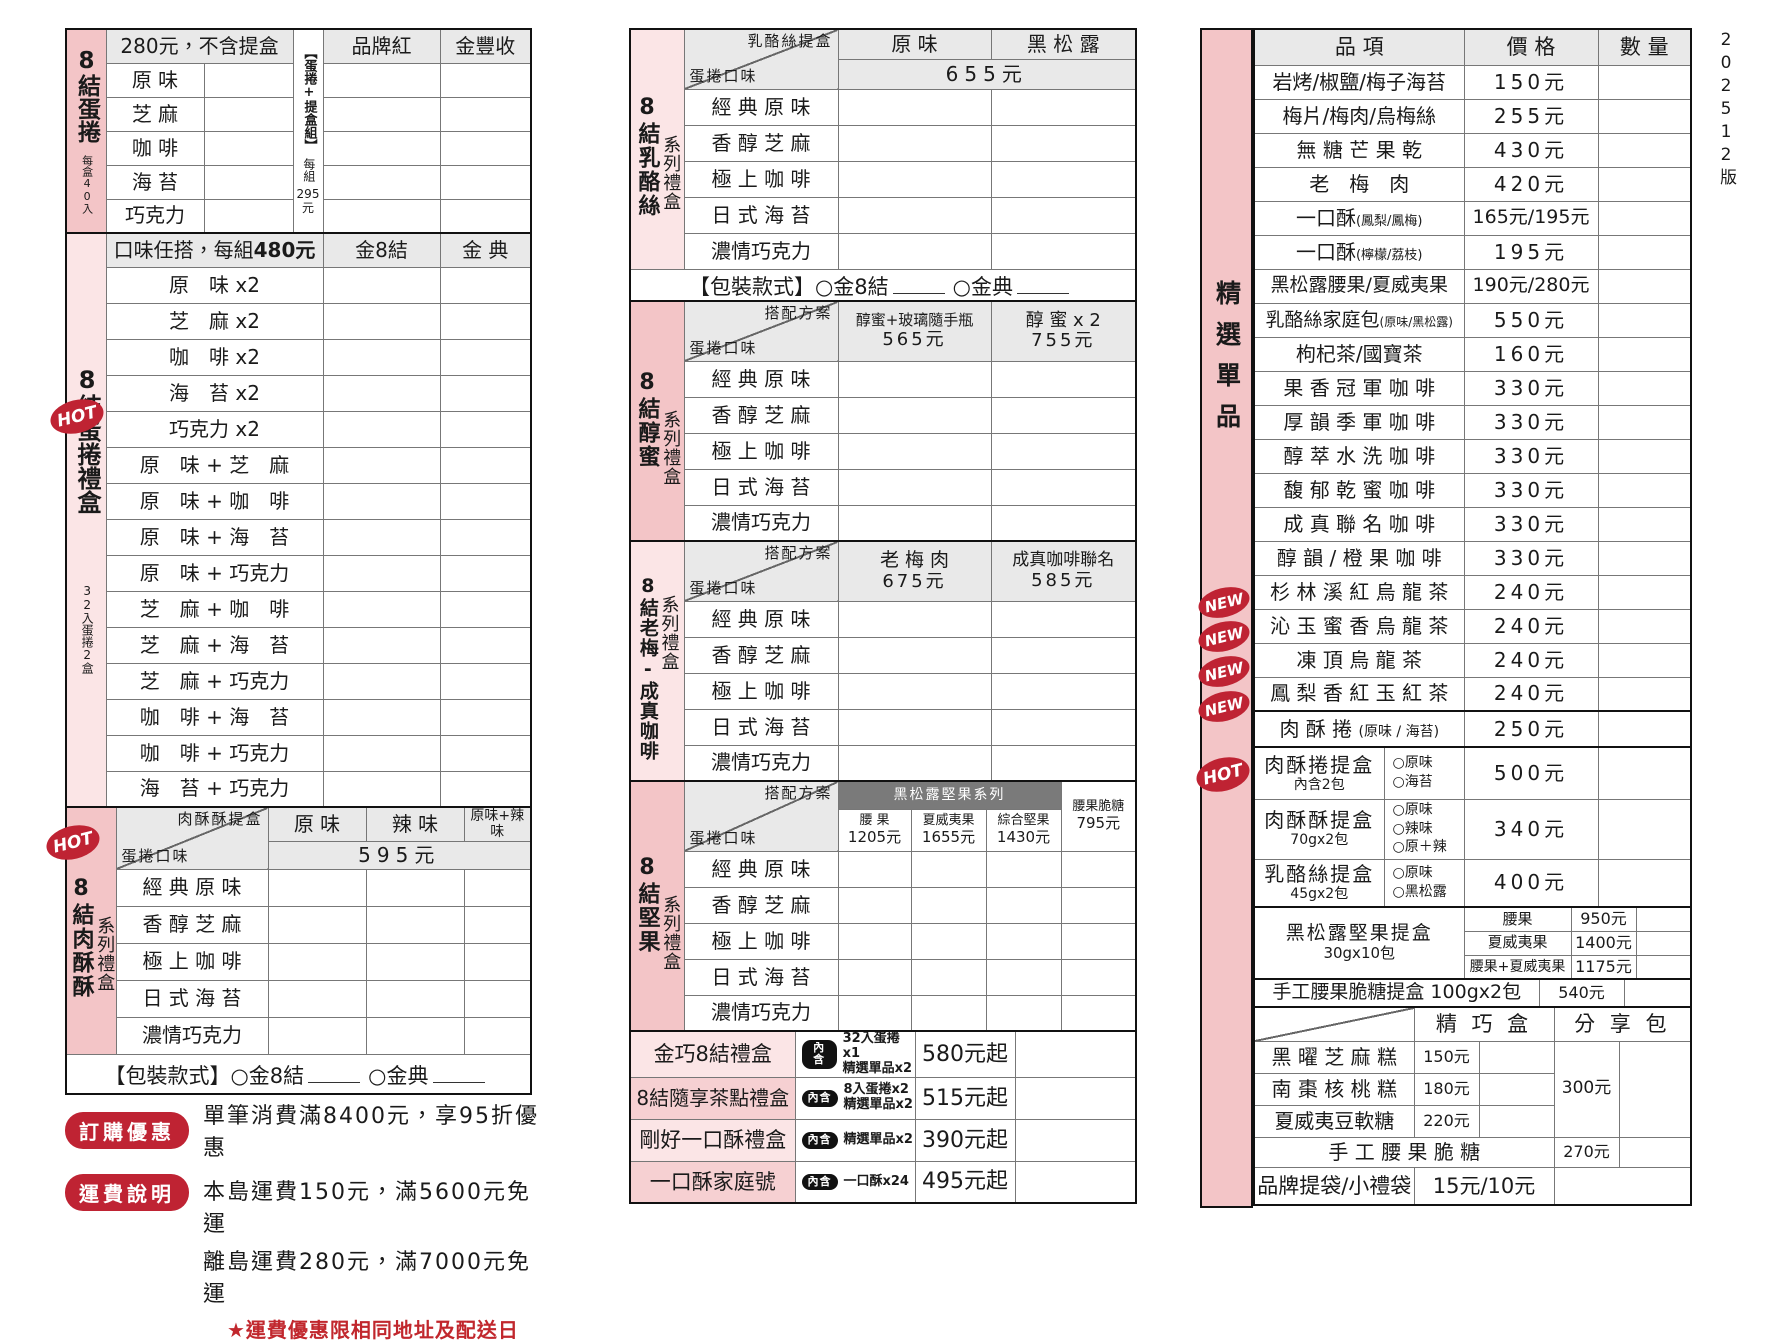  Describe the element at coordinates (1419, 891) in the screenshot. I see `option-truffle: ○黑松露` at that location.